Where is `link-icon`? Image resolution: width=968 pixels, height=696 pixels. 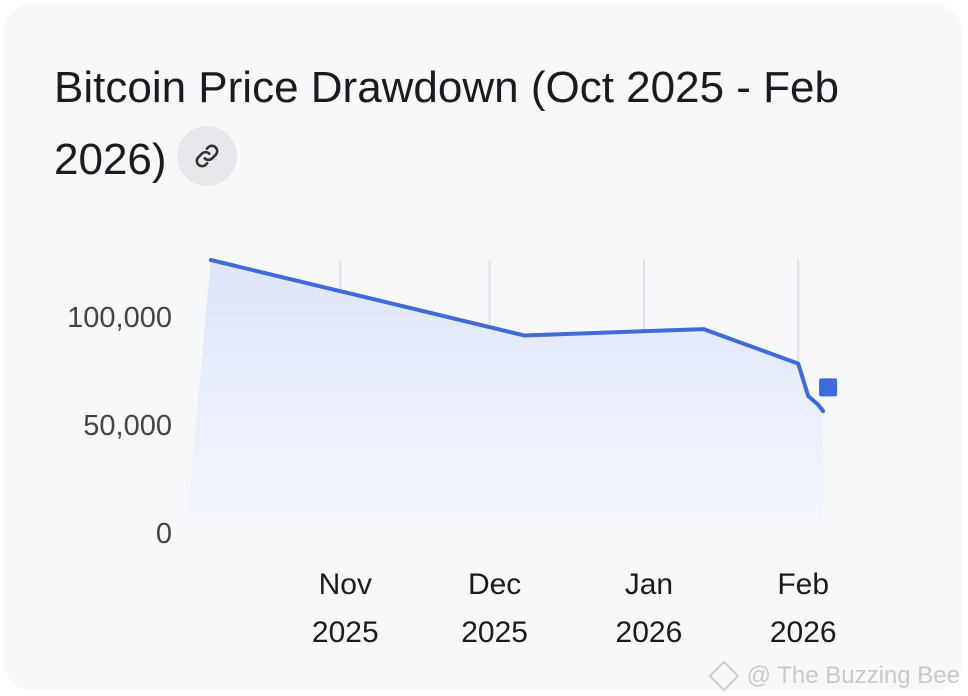
link-icon is located at coordinates (206, 156).